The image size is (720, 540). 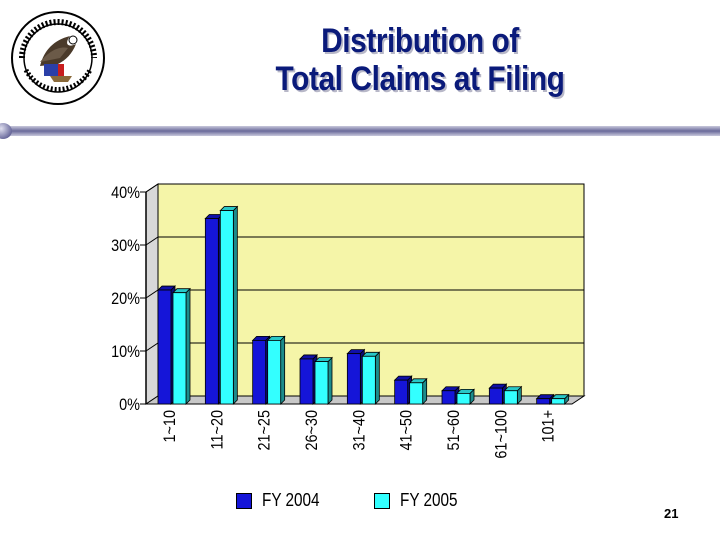 What do you see at coordinates (170, 426) in the screenshot?
I see `x-tick-label: 1~10` at bounding box center [170, 426].